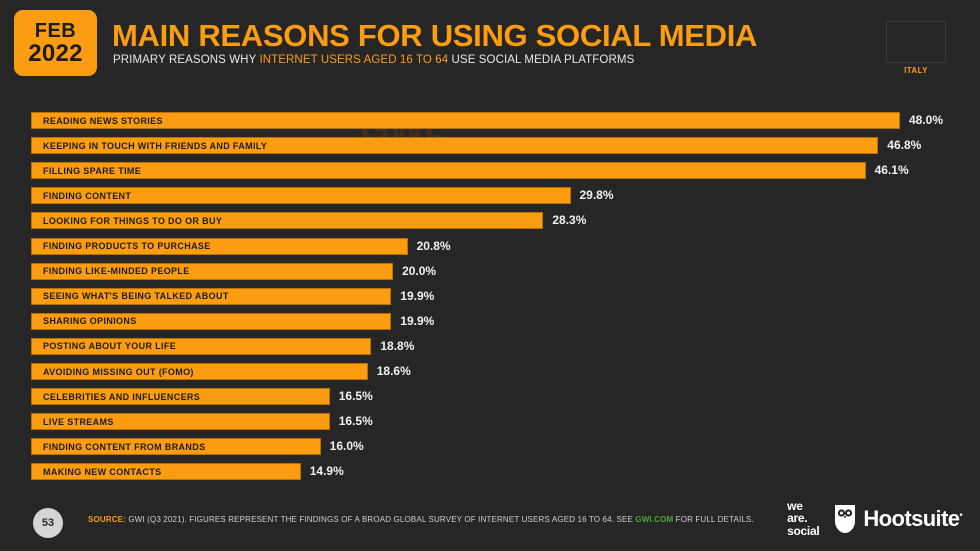 The height and width of the screenshot is (551, 980). What do you see at coordinates (448, 171) in the screenshot?
I see `bar: FILLING SPARE TIME` at bounding box center [448, 171].